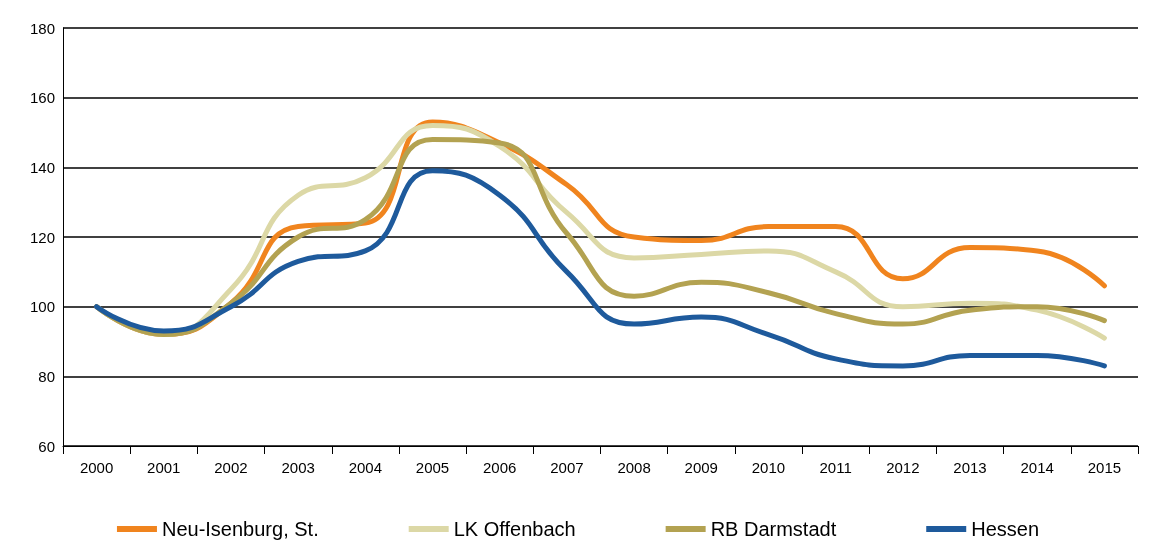 This screenshot has width=1156, height=554. Describe the element at coordinates (42, 98) in the screenshot. I see `y-tick-label: 160` at that location.